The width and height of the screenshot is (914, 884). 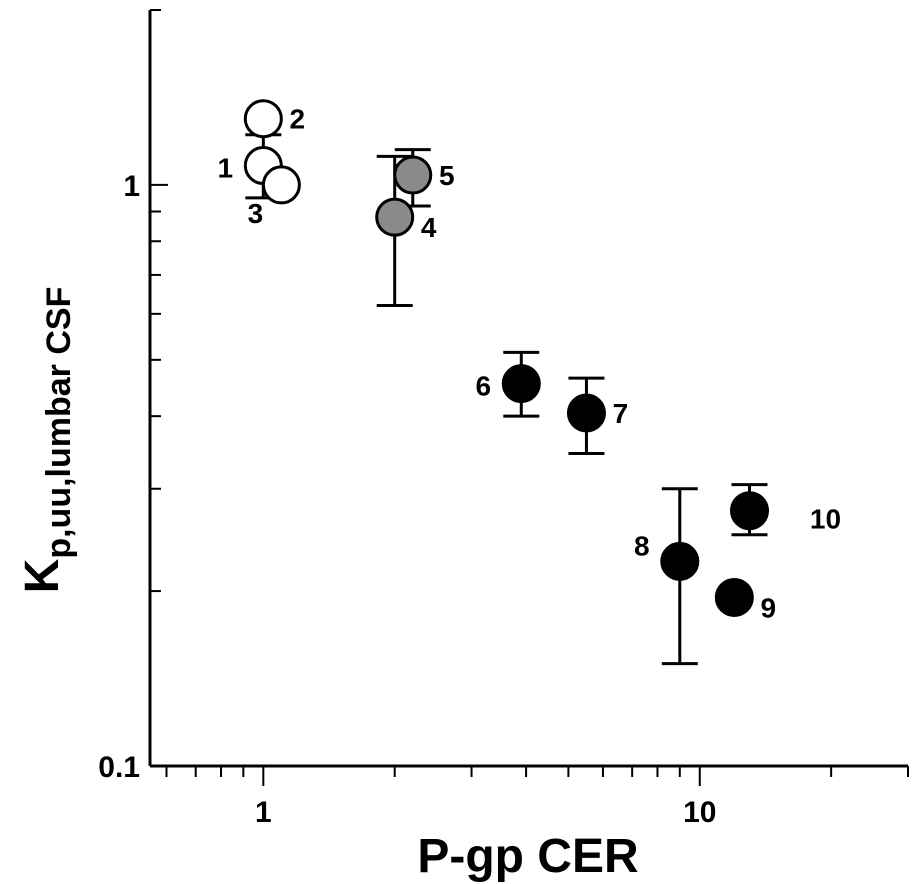 I want to click on point-label-6: 6, so click(x=483, y=386).